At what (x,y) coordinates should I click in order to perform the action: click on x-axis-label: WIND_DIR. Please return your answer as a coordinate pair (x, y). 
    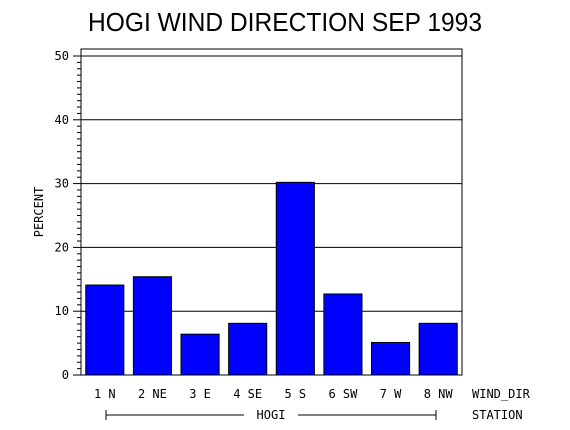
    Looking at the image, I should click on (501, 394).